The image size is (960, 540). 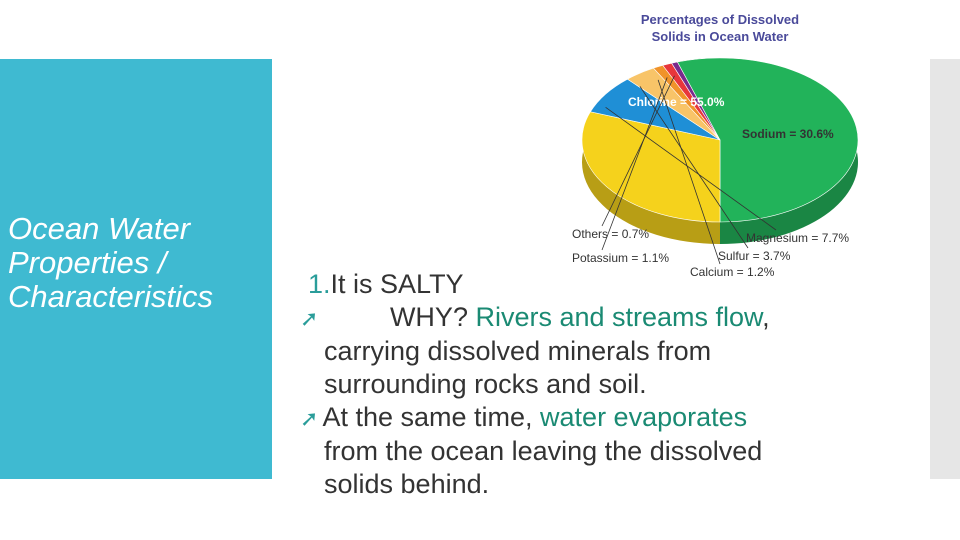 I want to click on evaporate-pre: At the same time,, so click(x=431, y=417).